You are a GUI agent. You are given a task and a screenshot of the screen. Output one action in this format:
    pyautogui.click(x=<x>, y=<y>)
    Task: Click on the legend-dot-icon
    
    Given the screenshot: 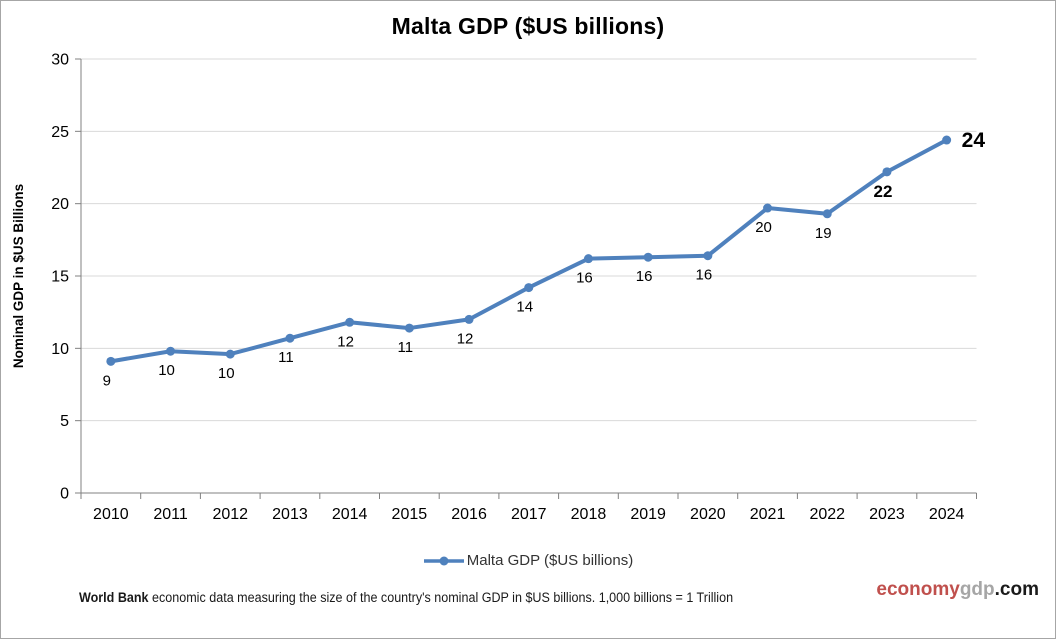 What is the action you would take?
    pyautogui.click(x=444, y=560)
    